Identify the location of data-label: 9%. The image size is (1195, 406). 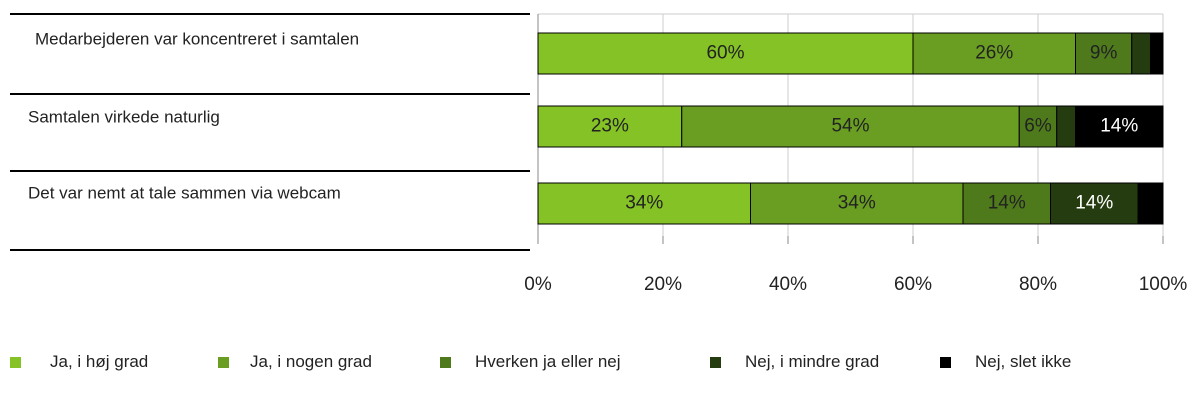
(1104, 53).